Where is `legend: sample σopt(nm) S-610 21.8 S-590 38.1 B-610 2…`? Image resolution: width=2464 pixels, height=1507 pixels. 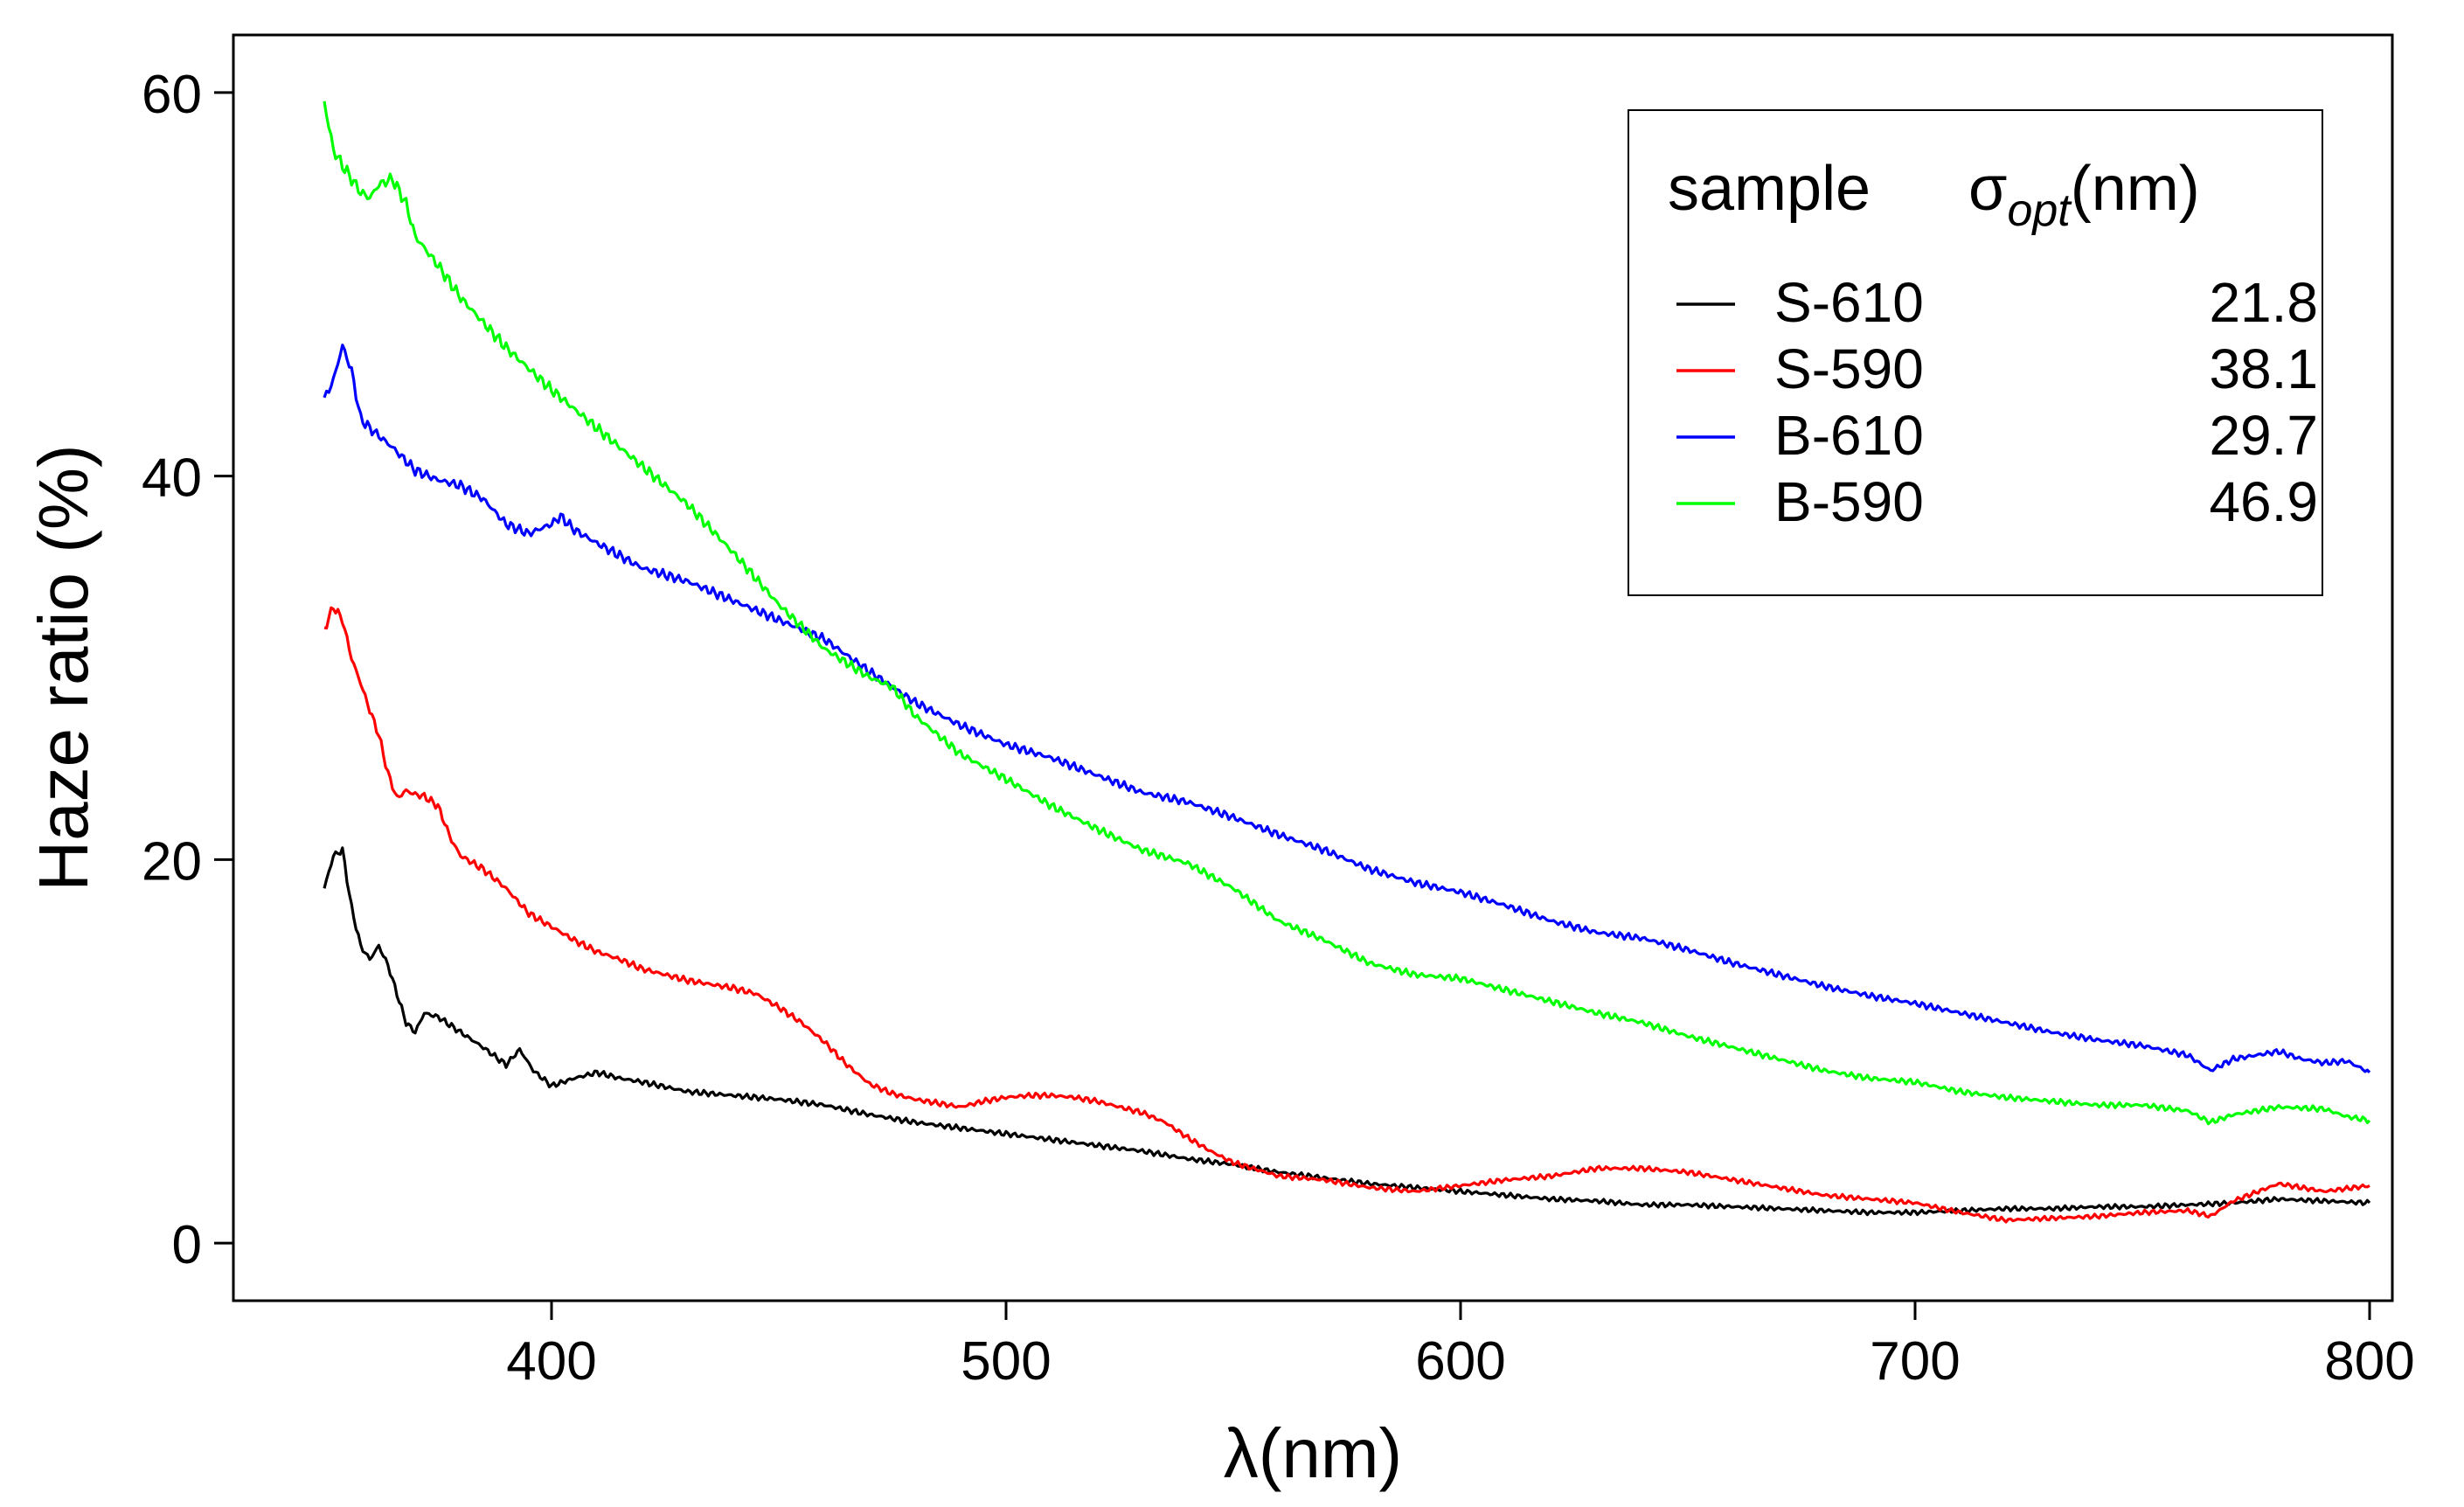 legend: sample σopt(nm) S-610 21.8 S-590 38.1 B-610 2… is located at coordinates (1976, 352).